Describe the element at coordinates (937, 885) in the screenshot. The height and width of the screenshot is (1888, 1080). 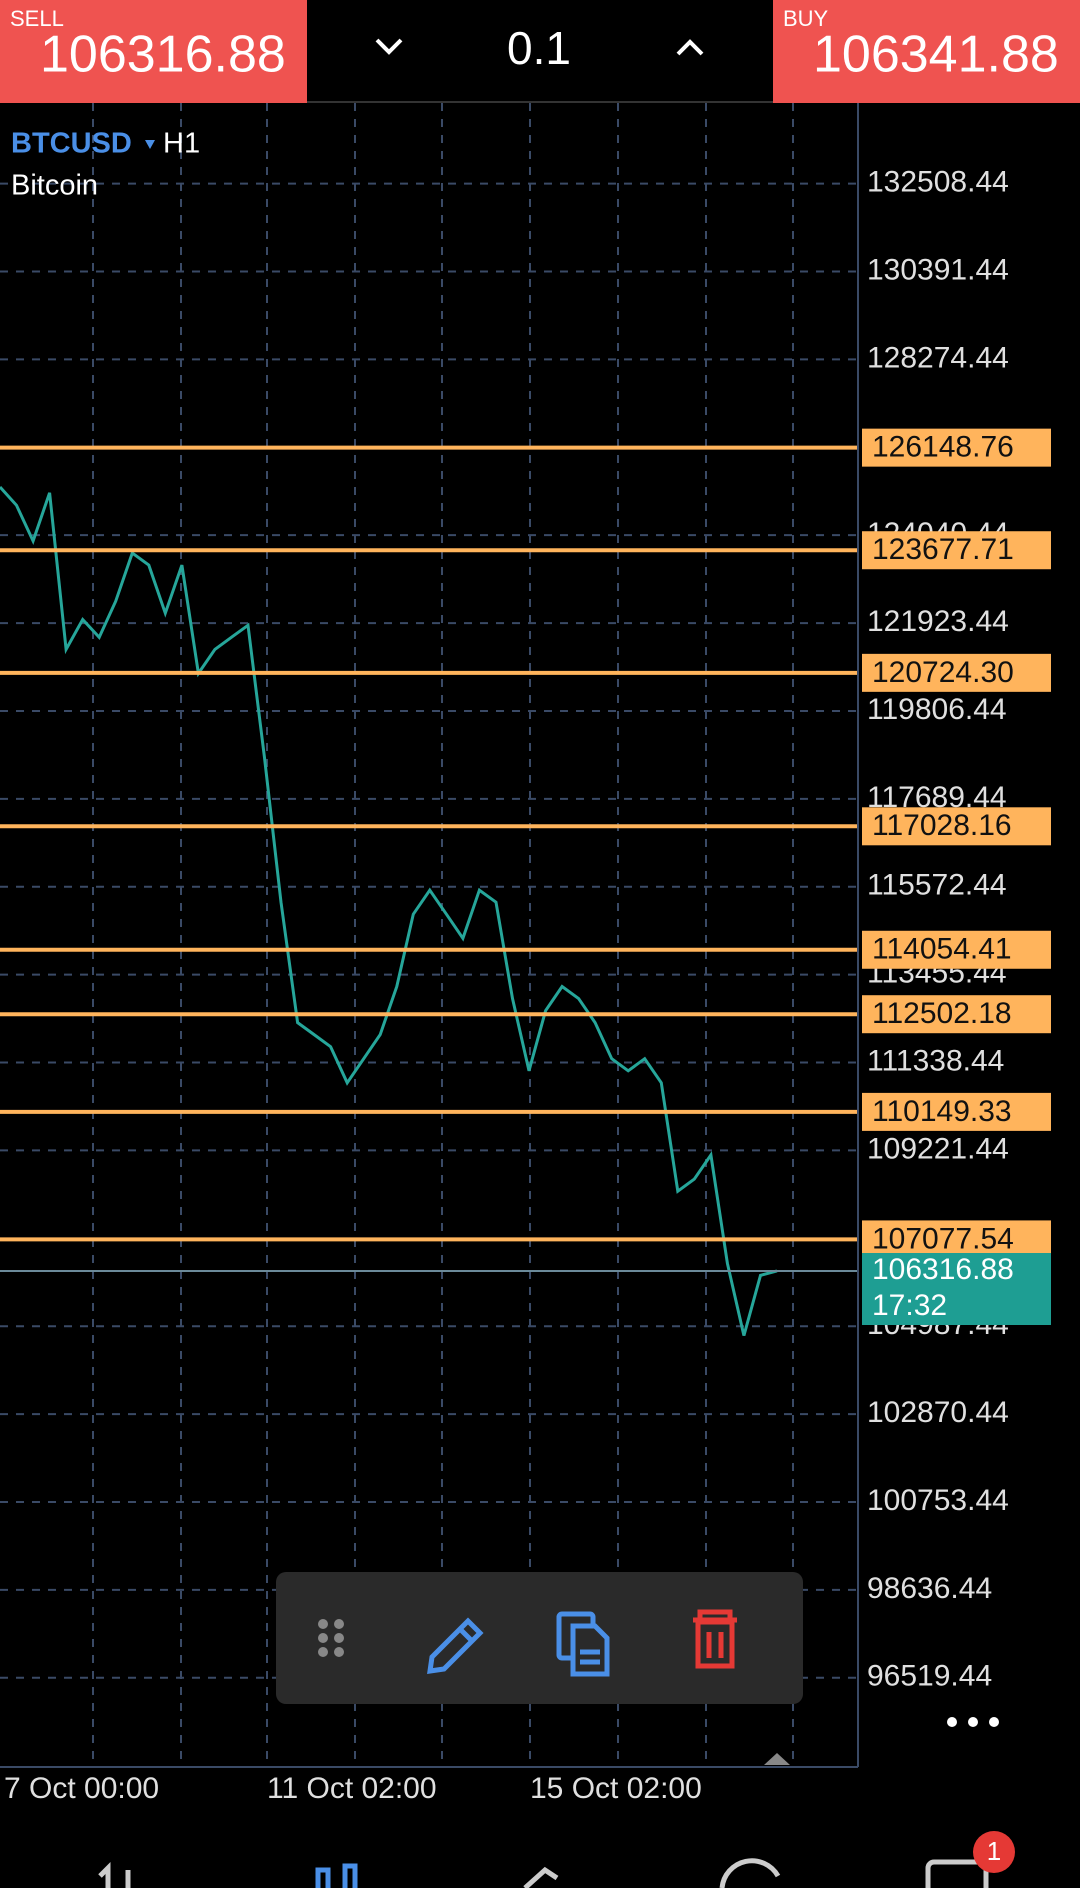
I see `y-tick-label: 115572.44` at that location.